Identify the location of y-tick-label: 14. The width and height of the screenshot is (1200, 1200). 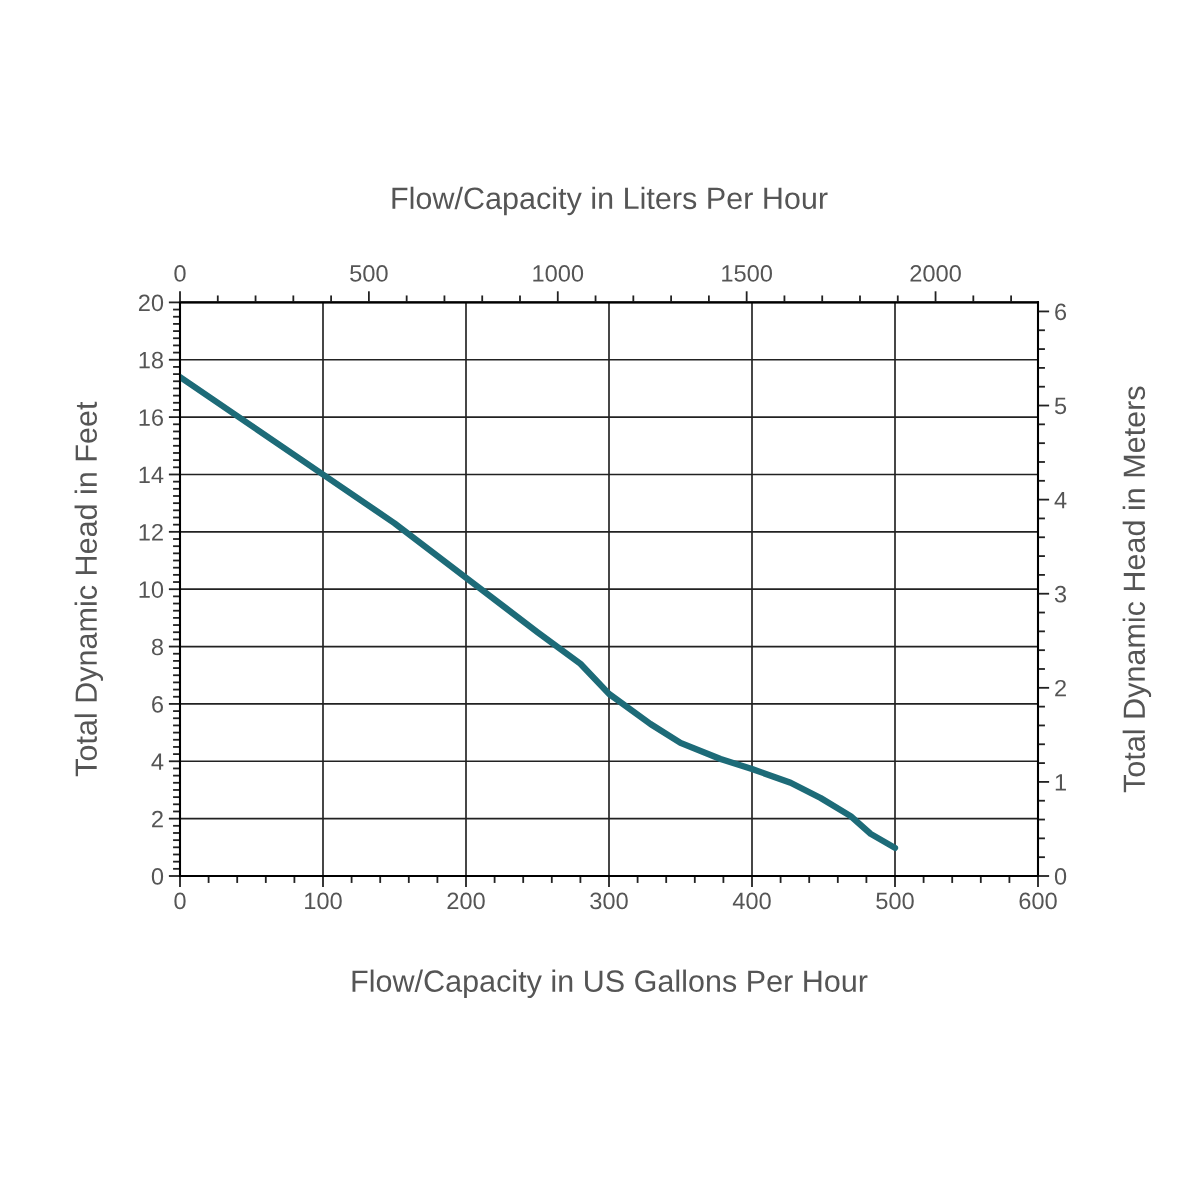
(151, 475).